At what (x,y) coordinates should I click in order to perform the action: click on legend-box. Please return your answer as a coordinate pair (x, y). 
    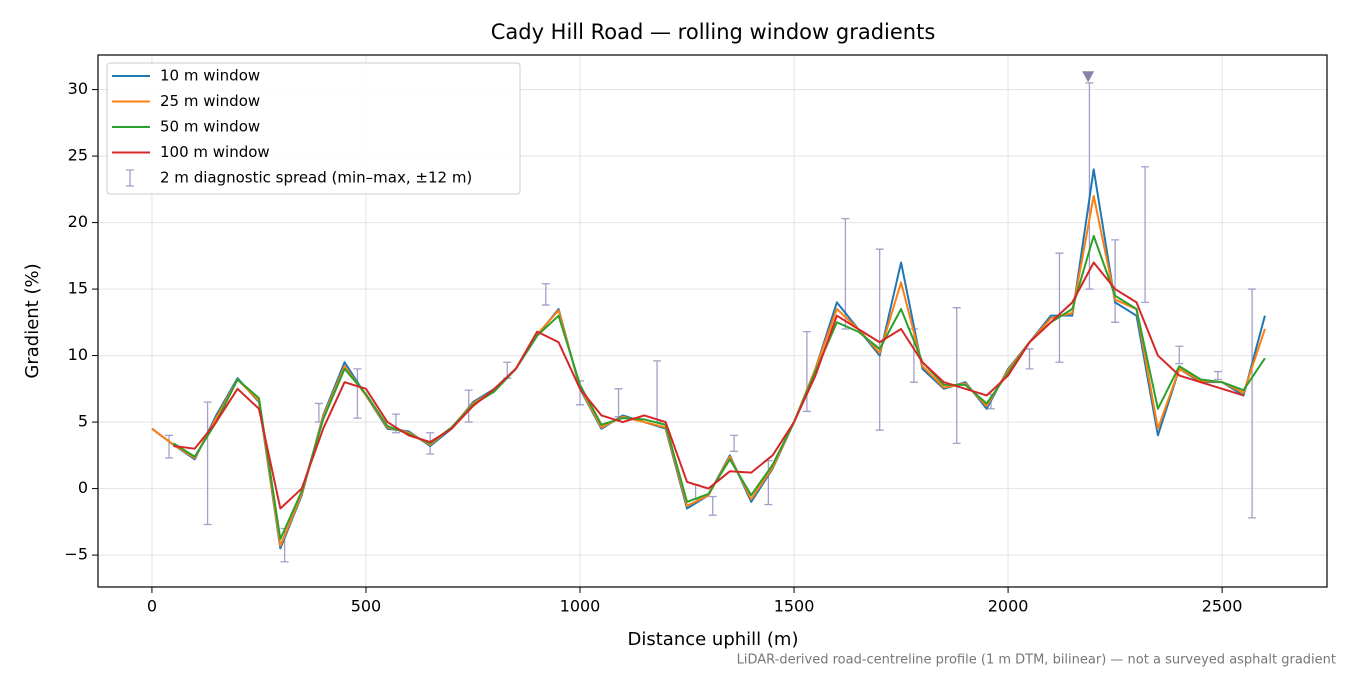
    Looking at the image, I should click on (313, 128).